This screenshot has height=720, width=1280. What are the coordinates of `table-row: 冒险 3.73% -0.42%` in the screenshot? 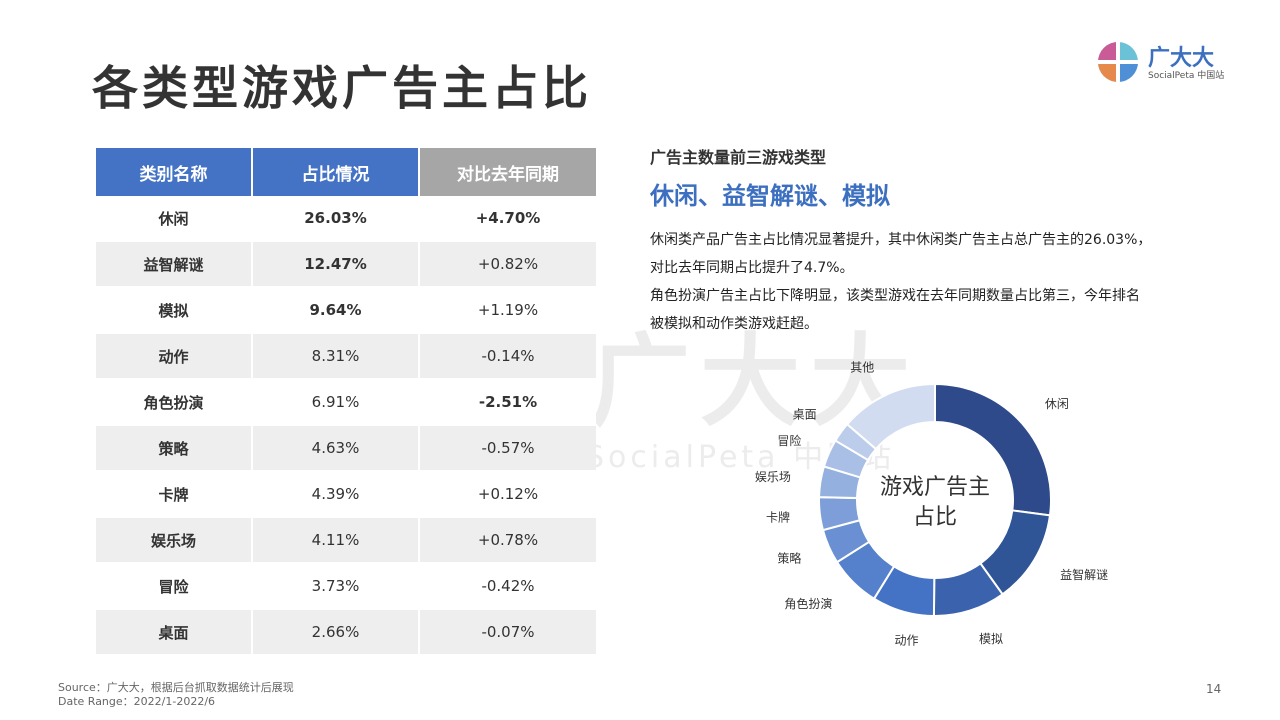 It's located at (346, 587).